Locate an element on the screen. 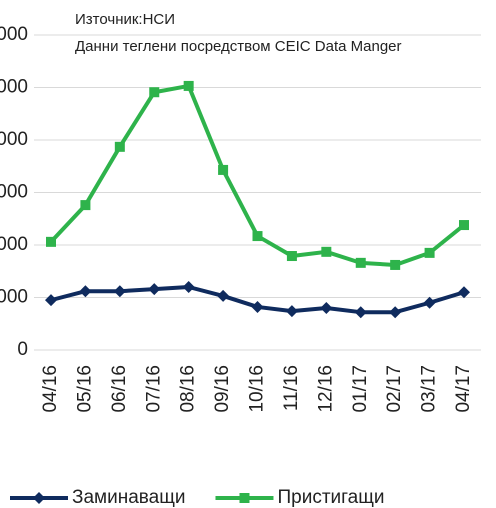 The height and width of the screenshot is (508, 496). y-tick-label: 0 is located at coordinates (22, 349).